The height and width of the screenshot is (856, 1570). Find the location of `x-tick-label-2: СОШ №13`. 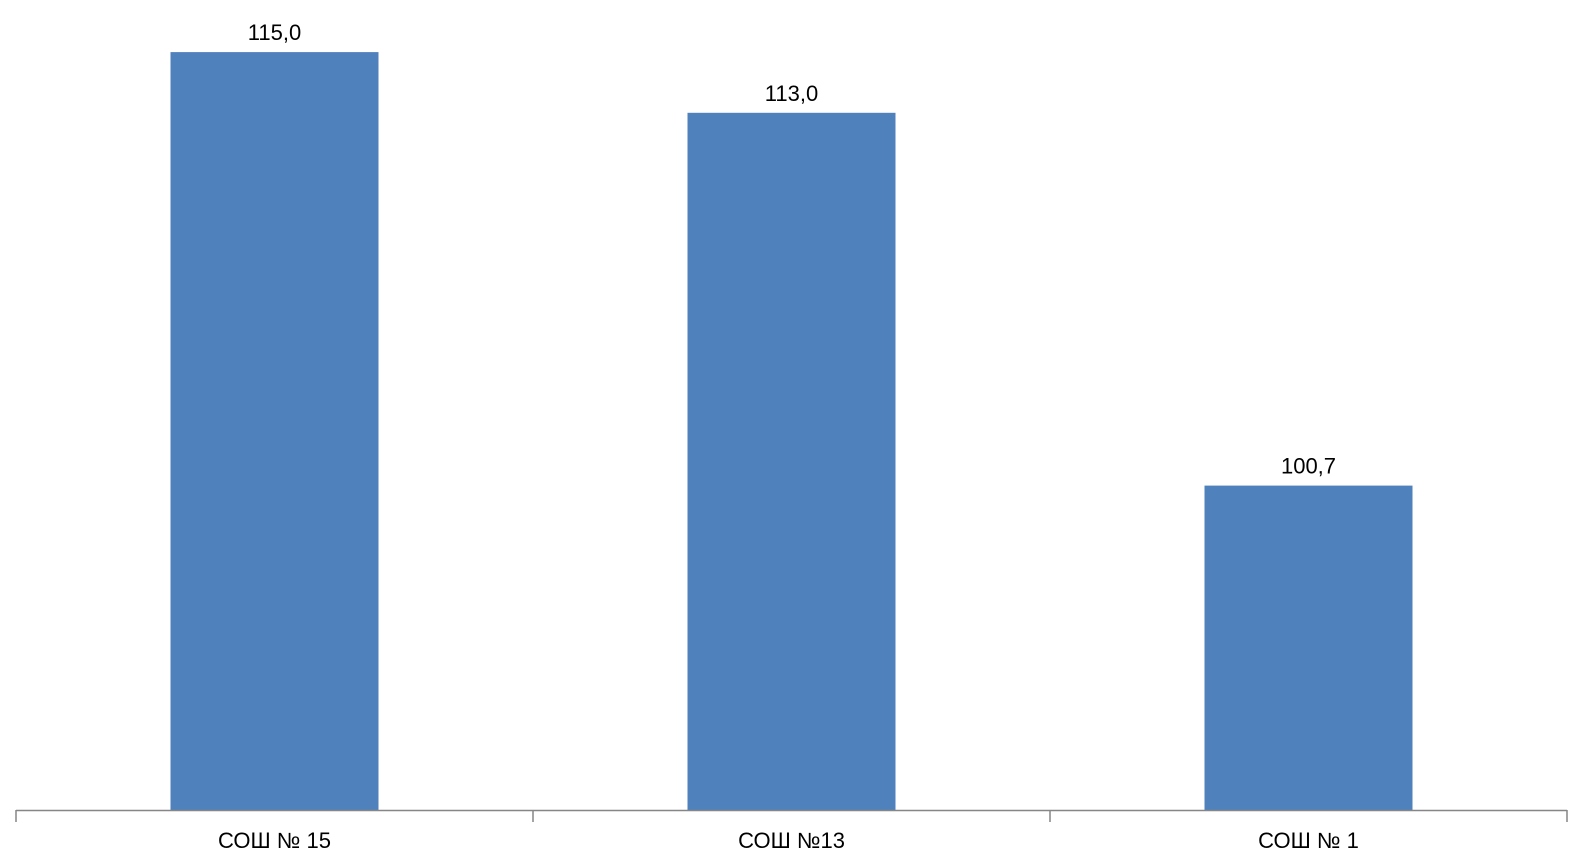

x-tick-label-2: СОШ №13 is located at coordinates (791, 840).